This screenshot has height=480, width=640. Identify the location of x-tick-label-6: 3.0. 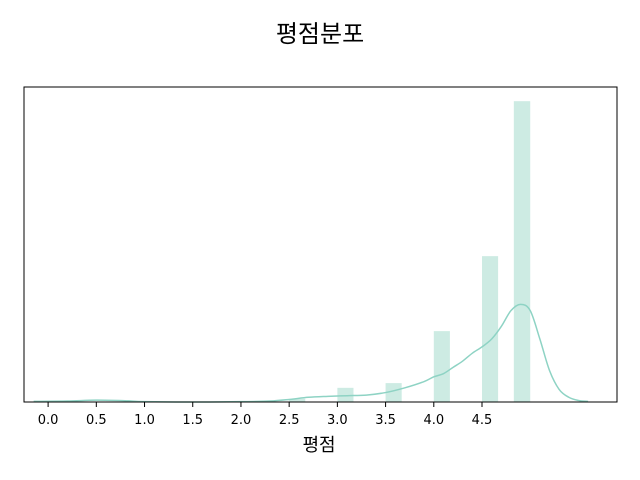
(337, 420).